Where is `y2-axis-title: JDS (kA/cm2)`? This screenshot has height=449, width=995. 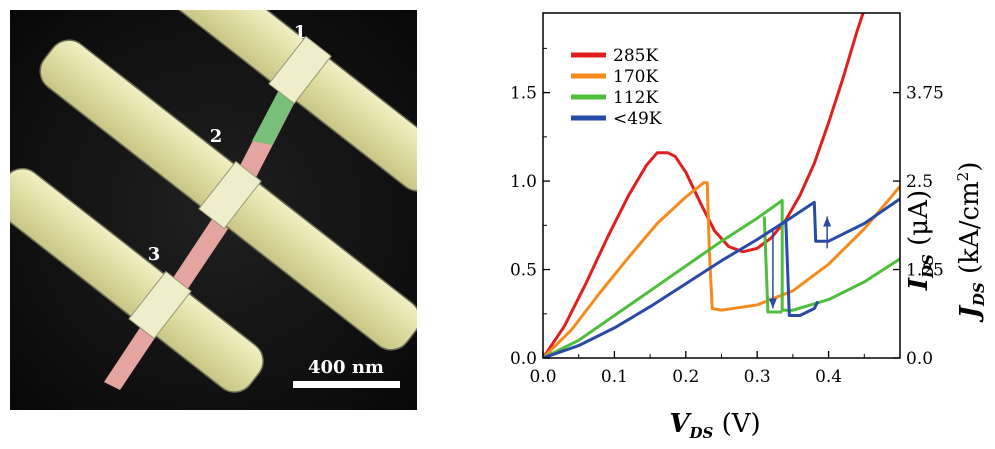
y2-axis-title: JDS (kA/cm2) is located at coordinates (971, 243).